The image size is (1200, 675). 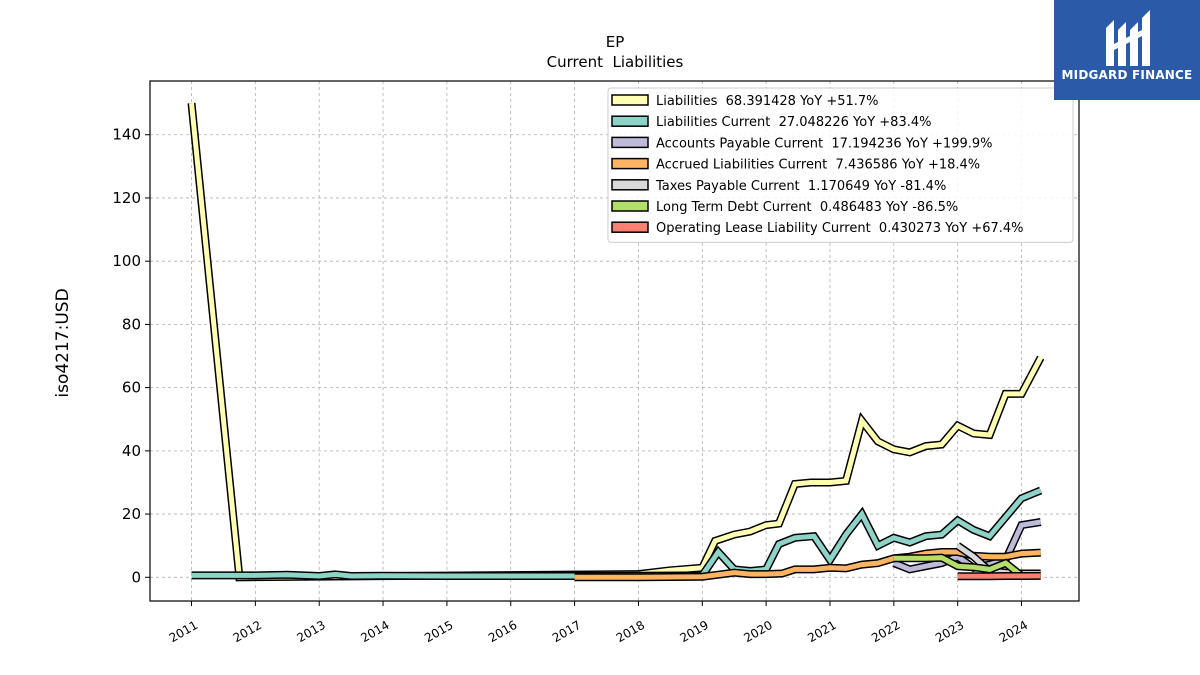 I want to click on x-tick-label: 2023, so click(x=949, y=631).